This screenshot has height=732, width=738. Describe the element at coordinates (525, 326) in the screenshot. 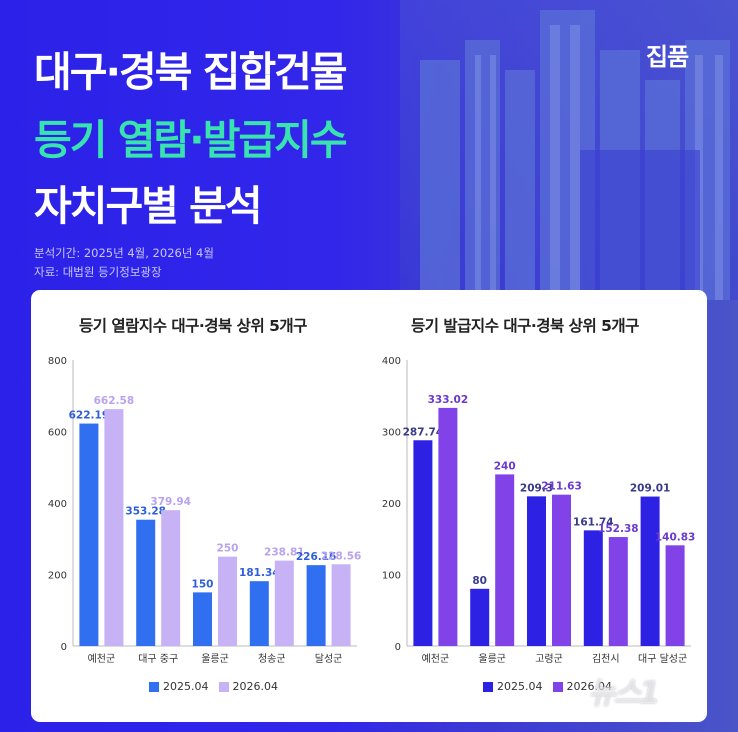

I see `right-chart-title: 등기 발급지수 대구·경북 상위 5개구` at that location.